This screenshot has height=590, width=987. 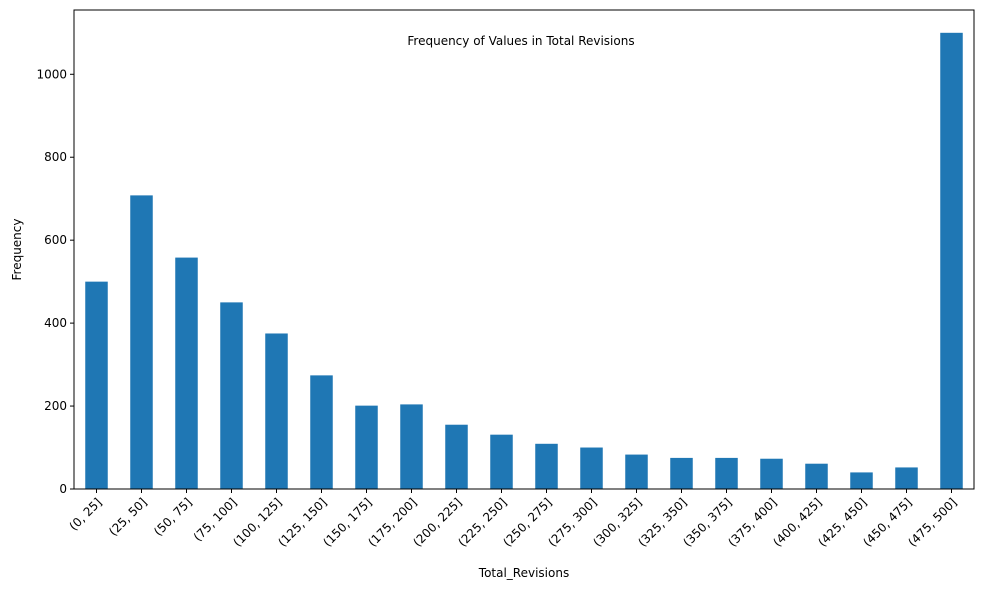 What do you see at coordinates (523, 573) in the screenshot?
I see `x-axis-label: Total_Revisions` at bounding box center [523, 573].